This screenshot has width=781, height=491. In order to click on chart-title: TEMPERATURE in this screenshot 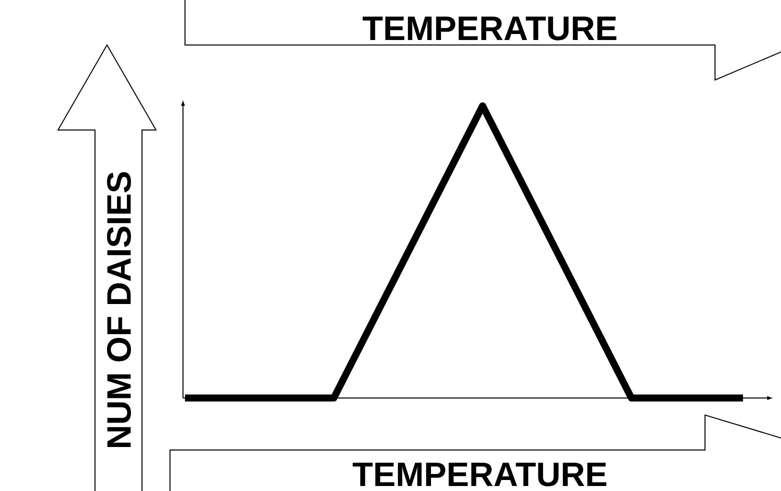, I will do `click(489, 28)`.